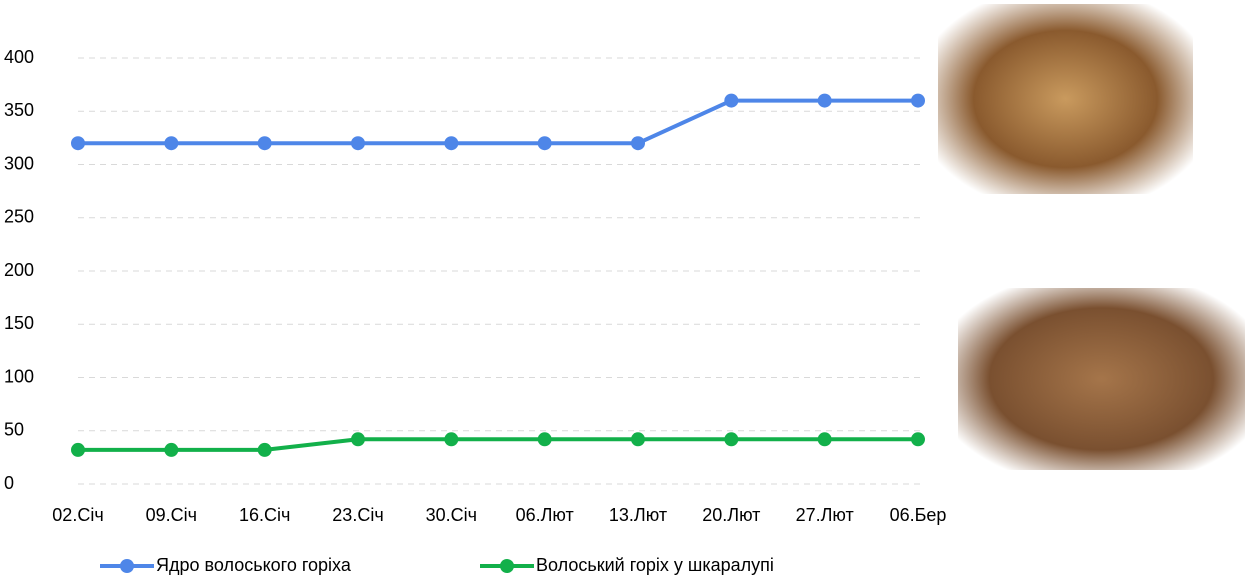 The image size is (1245, 581). I want to click on x-tick-label: 06.Бер, so click(918, 515).